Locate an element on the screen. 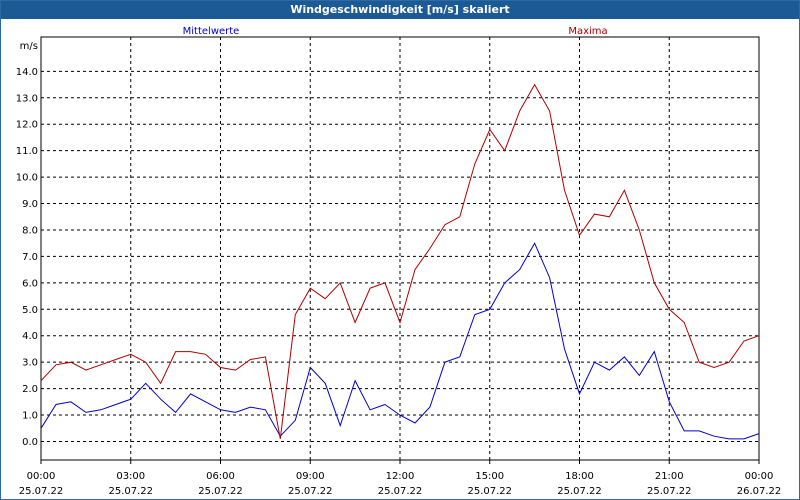  legend-entry-maxima: Maxima is located at coordinates (587, 31).